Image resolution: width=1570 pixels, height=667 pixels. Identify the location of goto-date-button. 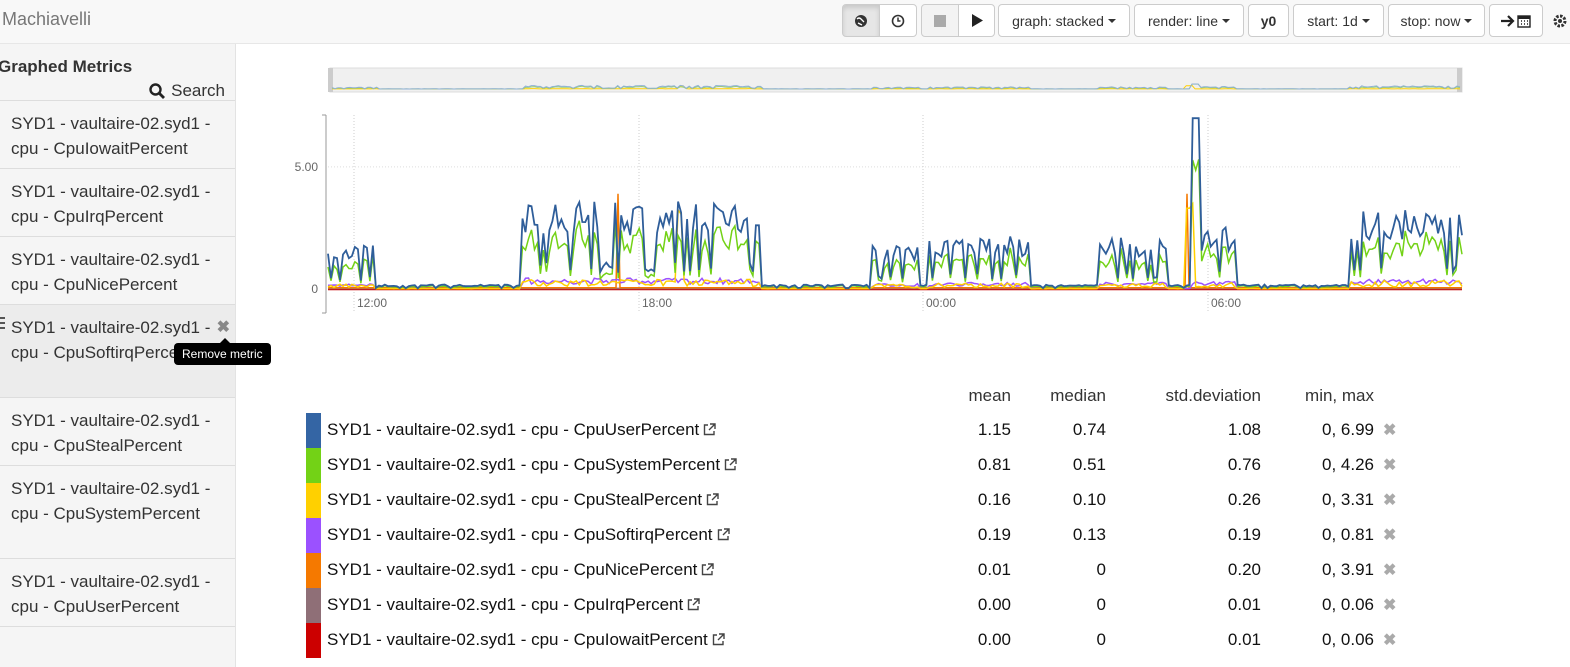
(1516, 20).